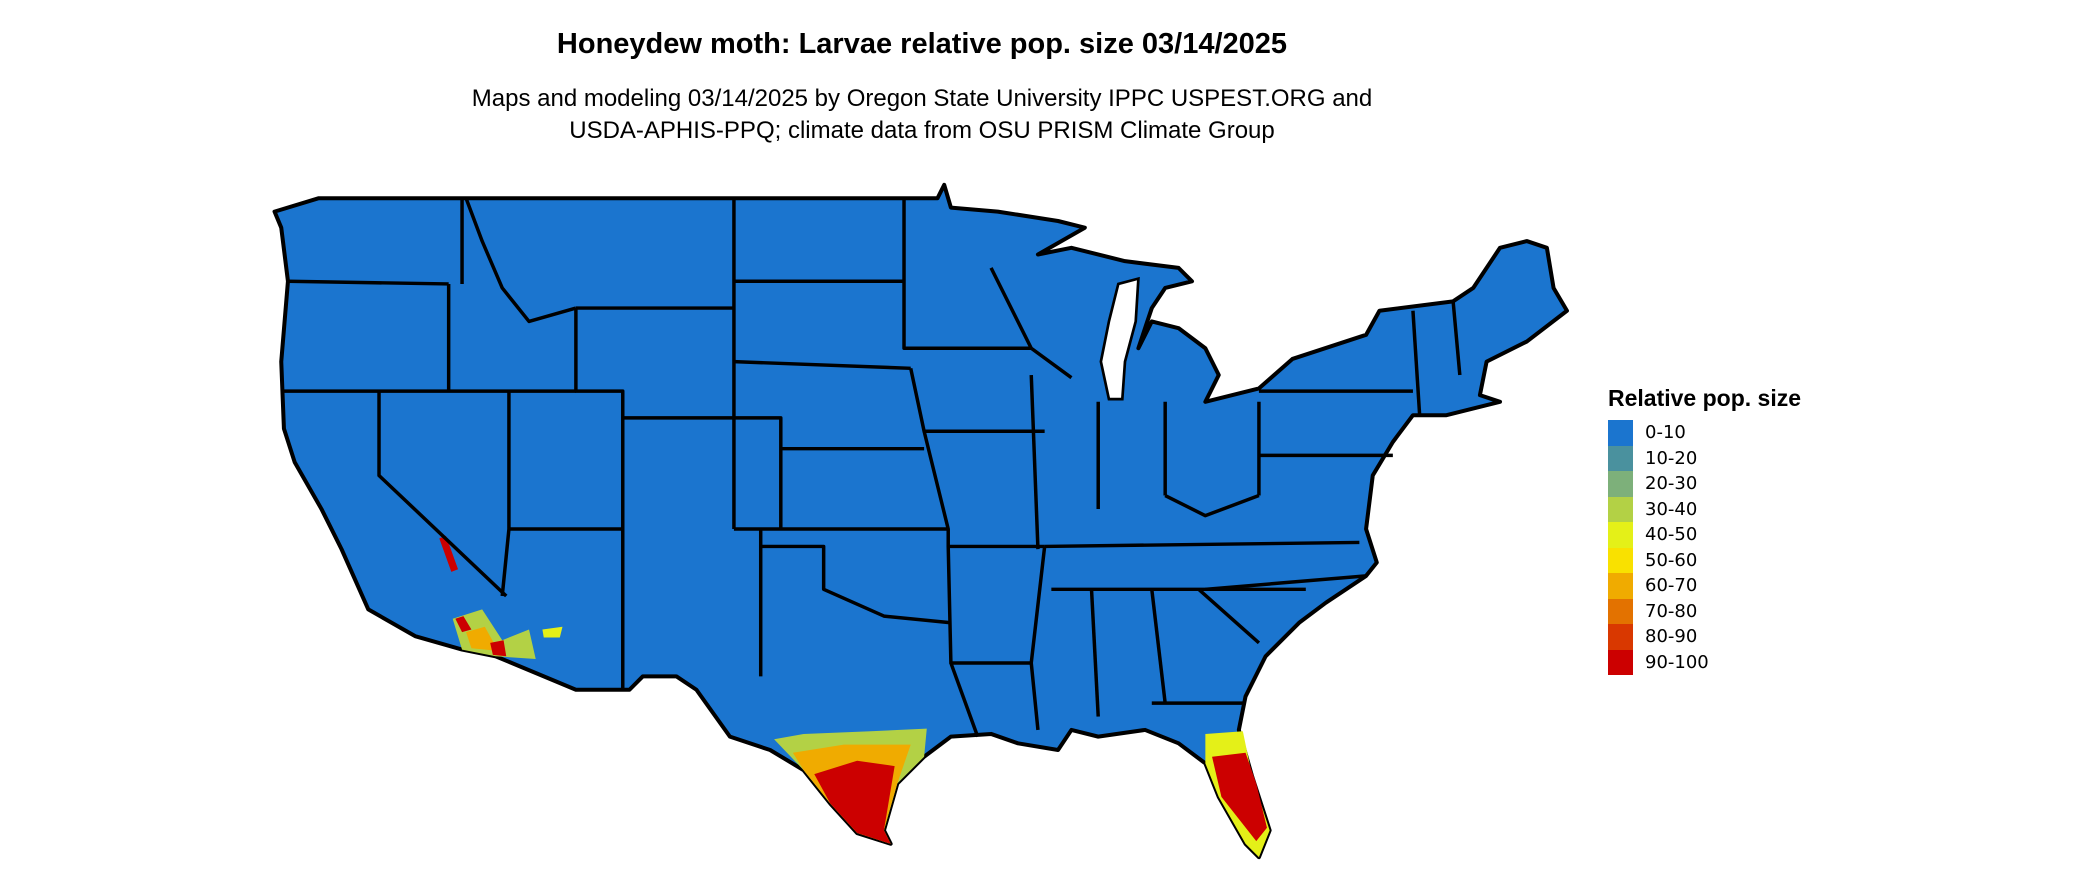  Describe the element at coordinates (854, 696) in the screenshot. I see `hotspots` at that location.